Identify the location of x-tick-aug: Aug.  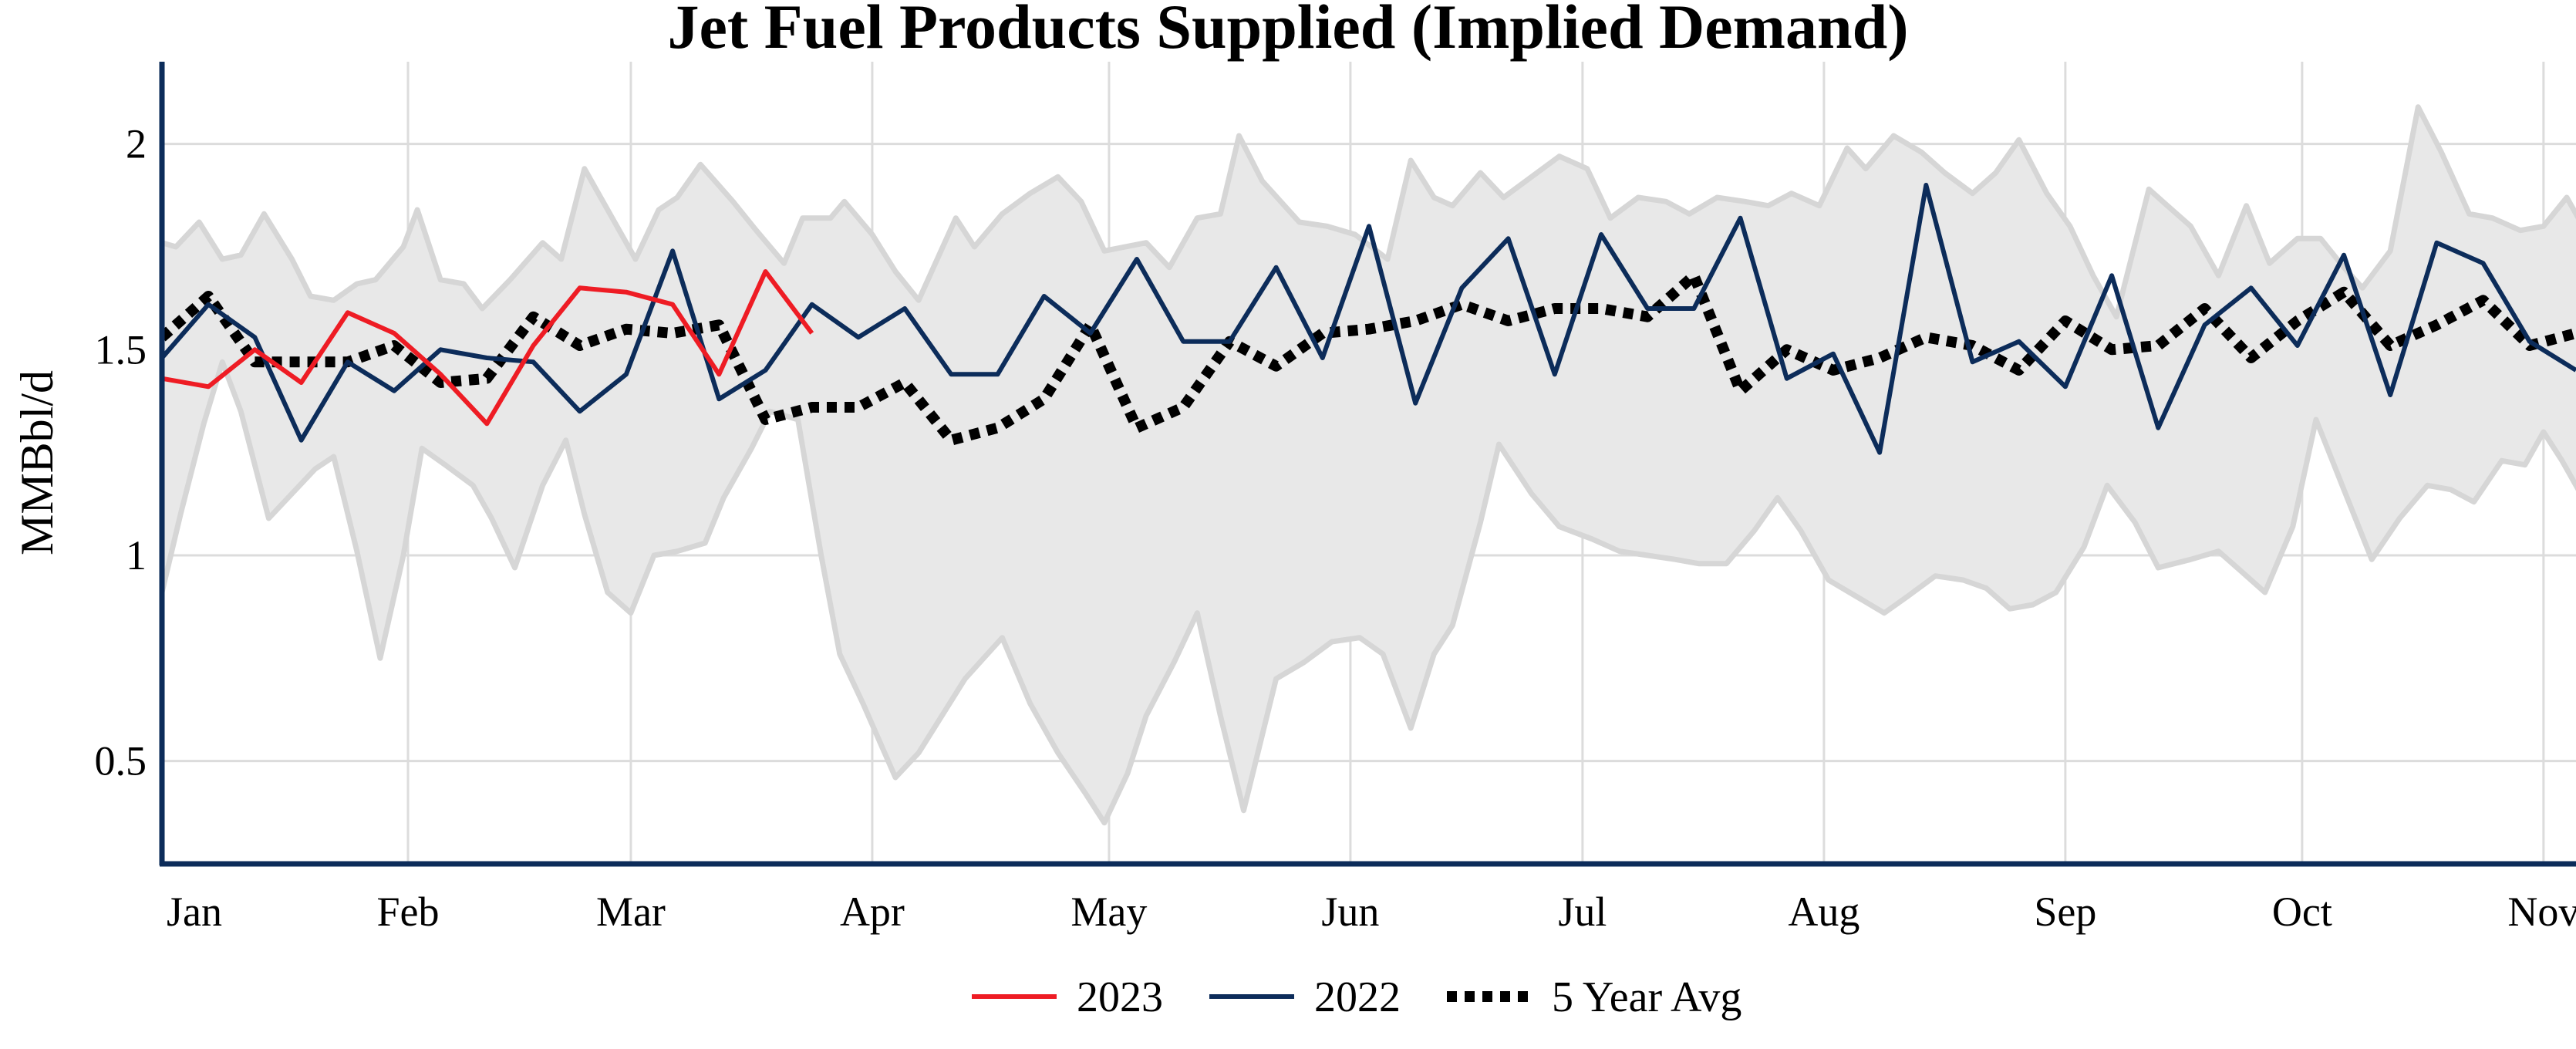
(1824, 912).